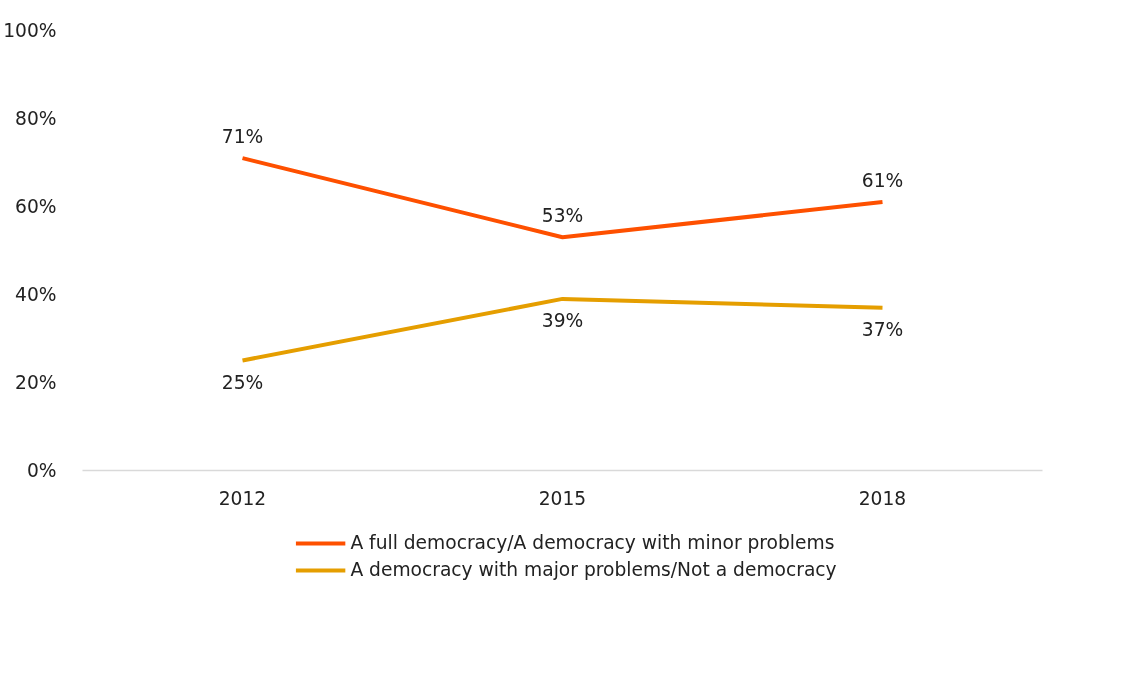 The width and height of the screenshot is (1121, 677). What do you see at coordinates (882, 498) in the screenshot?
I see `x-tick-label: 2018` at bounding box center [882, 498].